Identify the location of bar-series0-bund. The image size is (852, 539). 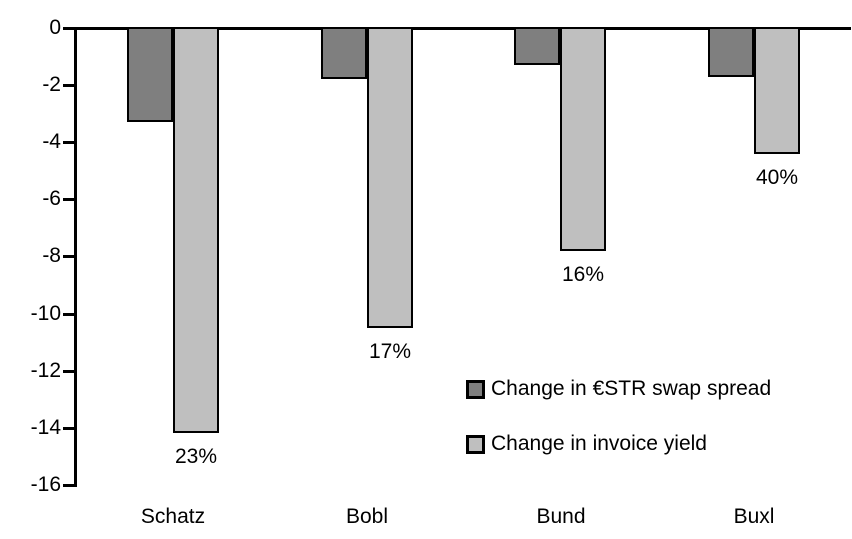
(537, 46).